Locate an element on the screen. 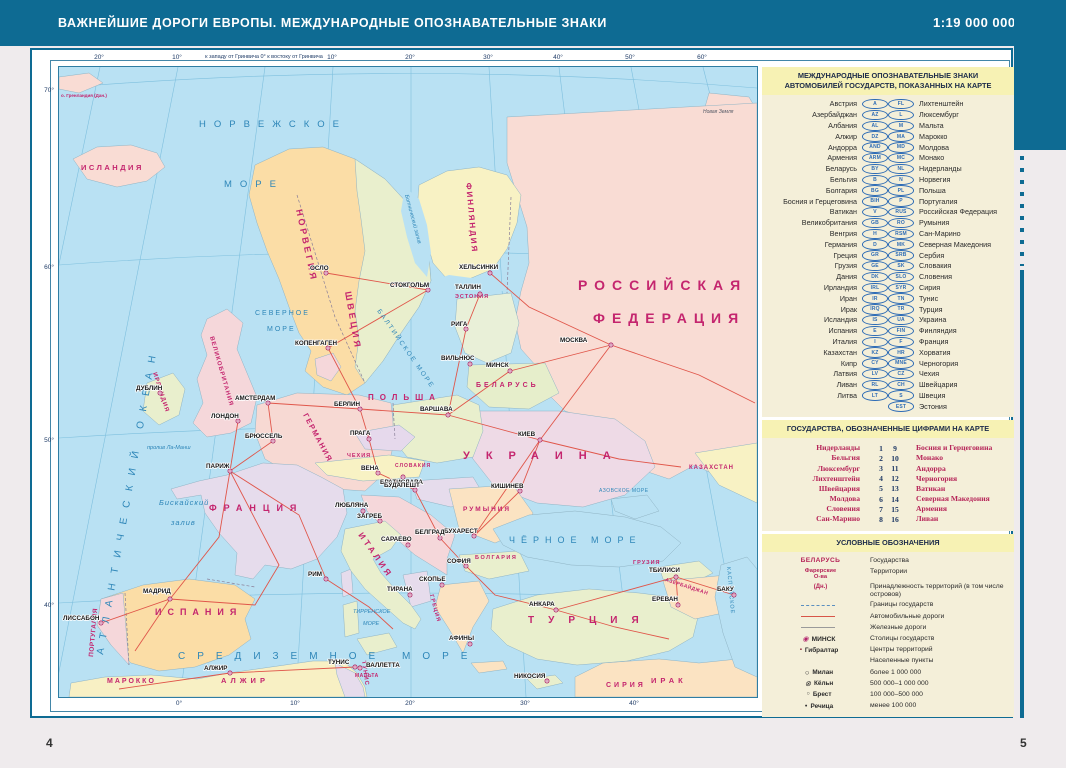 The width and height of the screenshot is (1066, 768). signs-row: Греция GR is located at coordinates (829, 255).